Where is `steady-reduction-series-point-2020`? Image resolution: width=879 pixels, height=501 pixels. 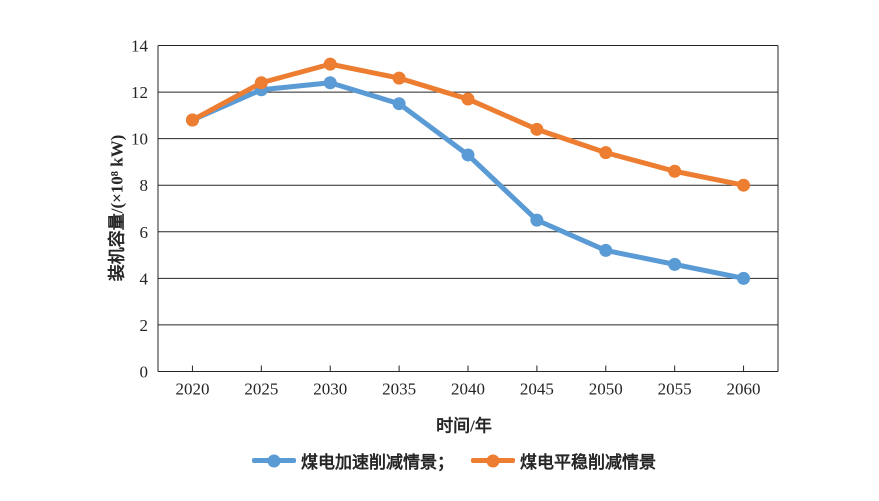 steady-reduction-series-point-2020 is located at coordinates (192, 120).